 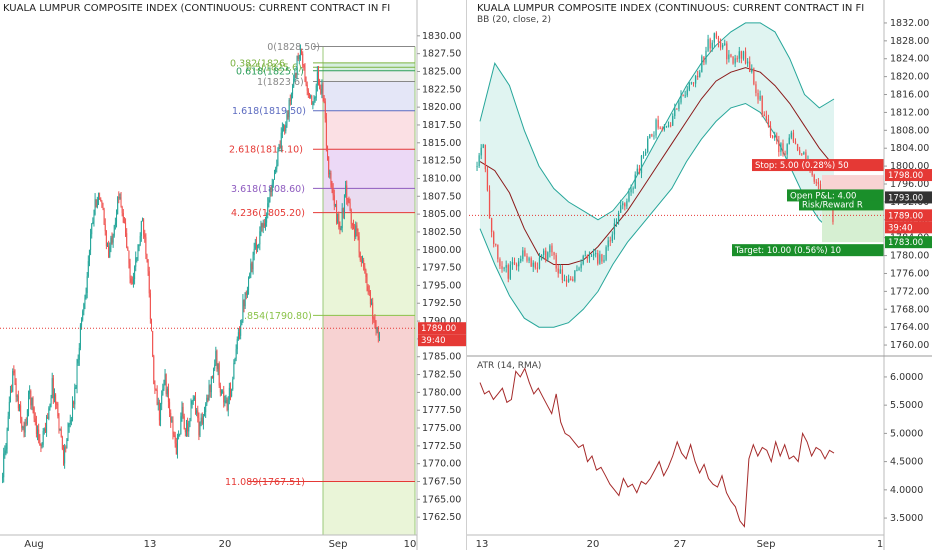 What do you see at coordinates (441, 375) in the screenshot?
I see `left-y-tick-label: 1782.50` at bounding box center [441, 375].